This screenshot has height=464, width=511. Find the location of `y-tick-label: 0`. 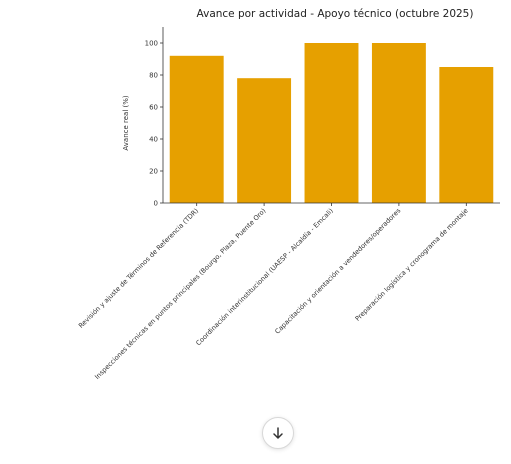

y-tick-label: 0 is located at coordinates (156, 204).